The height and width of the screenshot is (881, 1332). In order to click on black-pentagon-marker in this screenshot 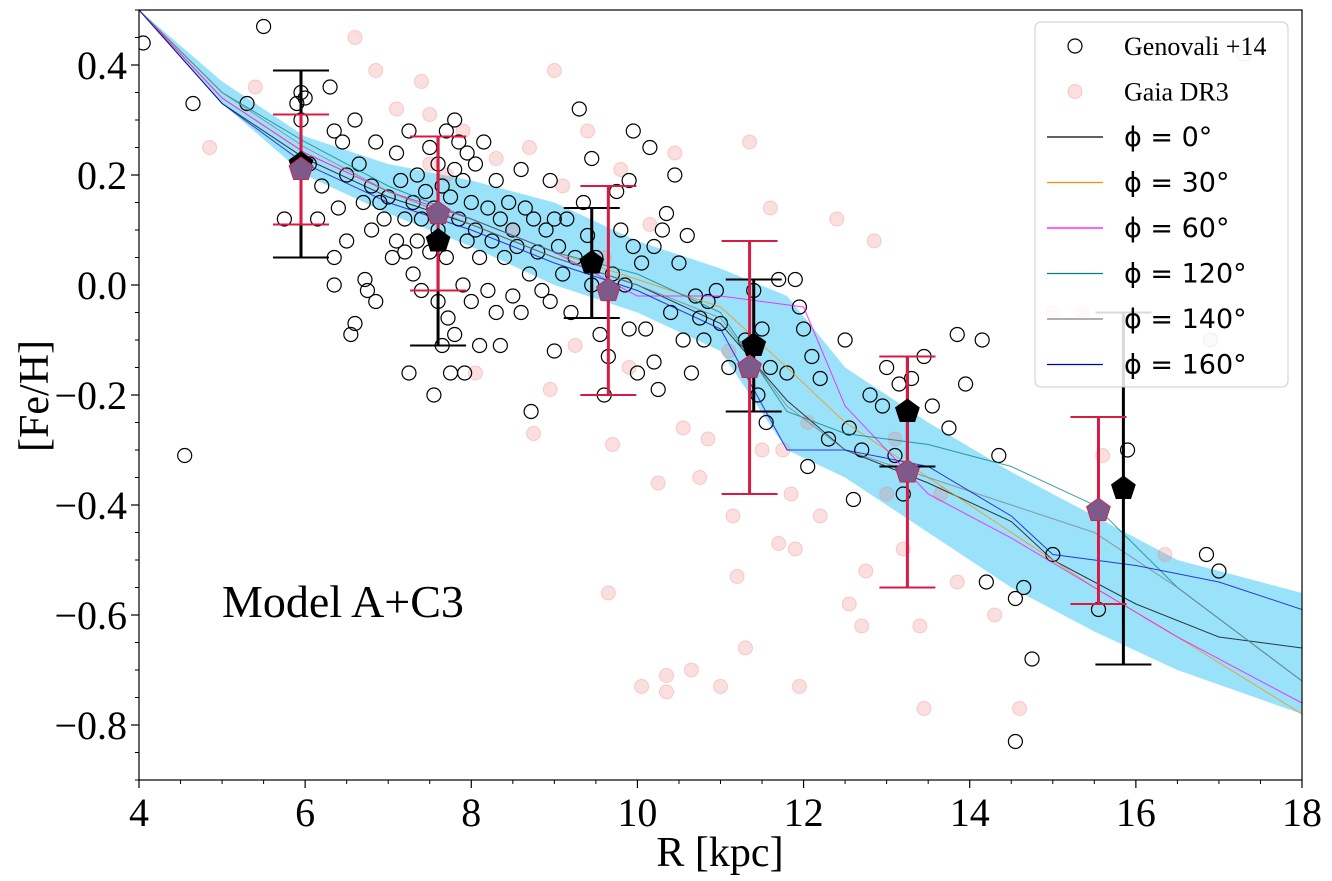, I will do `click(754, 344)`.